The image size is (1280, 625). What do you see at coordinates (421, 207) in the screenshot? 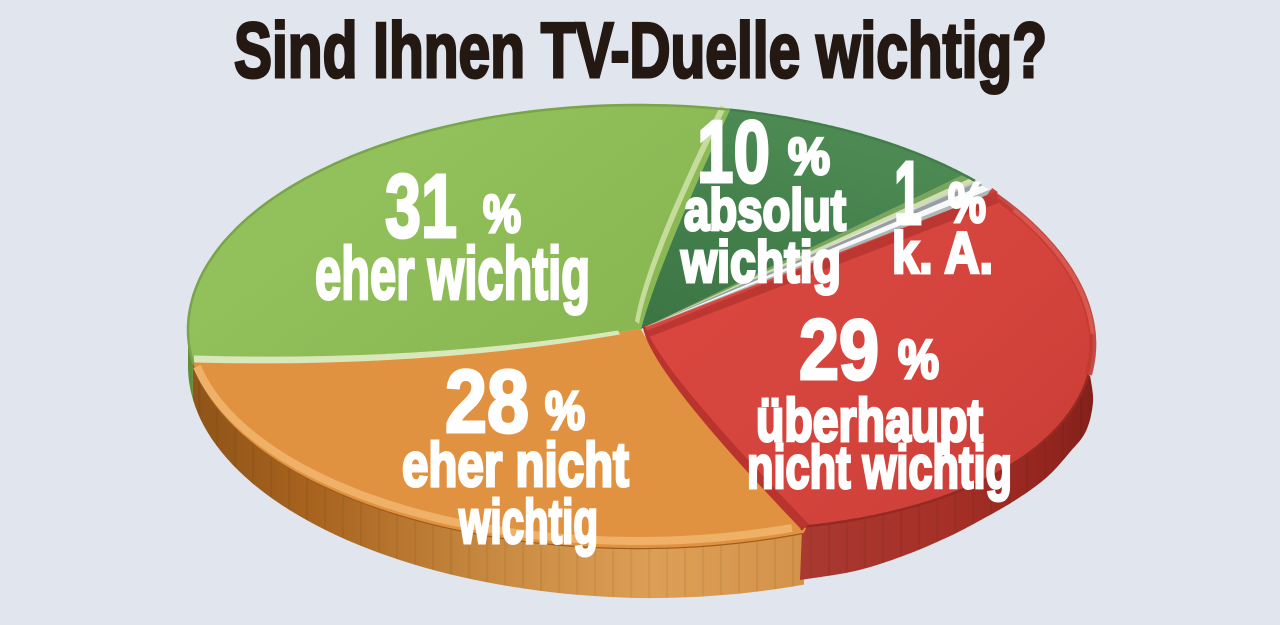
I see `svg-text: 31` at bounding box center [421, 207].